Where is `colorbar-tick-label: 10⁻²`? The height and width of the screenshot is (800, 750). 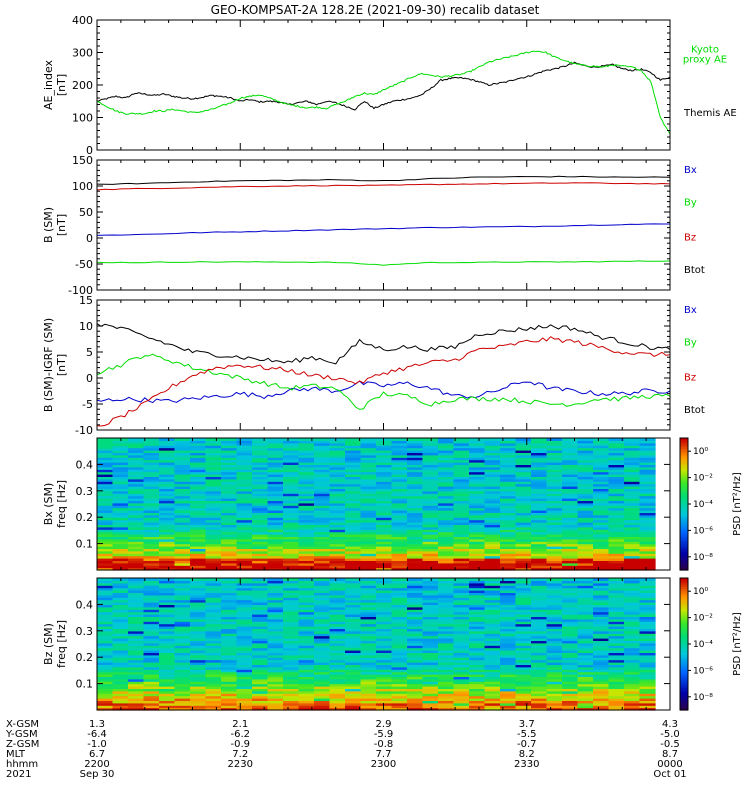 colorbar-tick-label: 10⁻² is located at coordinates (703, 619).